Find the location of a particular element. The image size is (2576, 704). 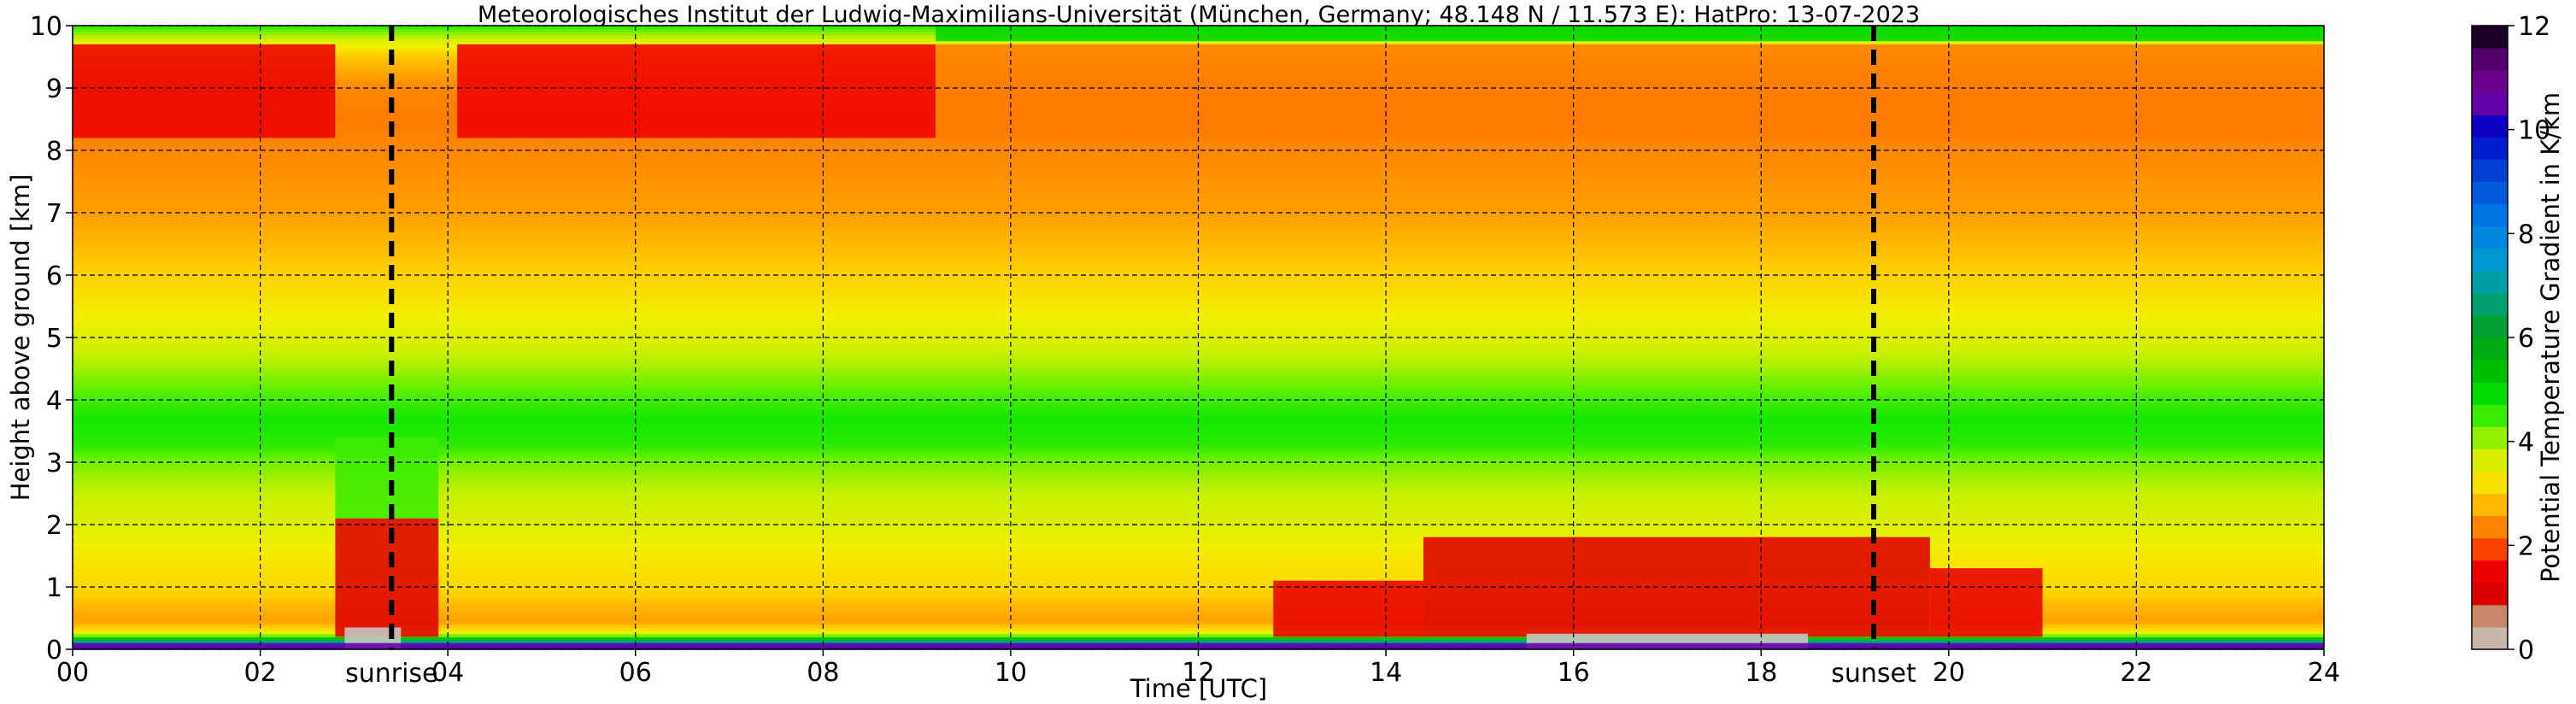

y-tick-label: 10 is located at coordinates (46, 27).